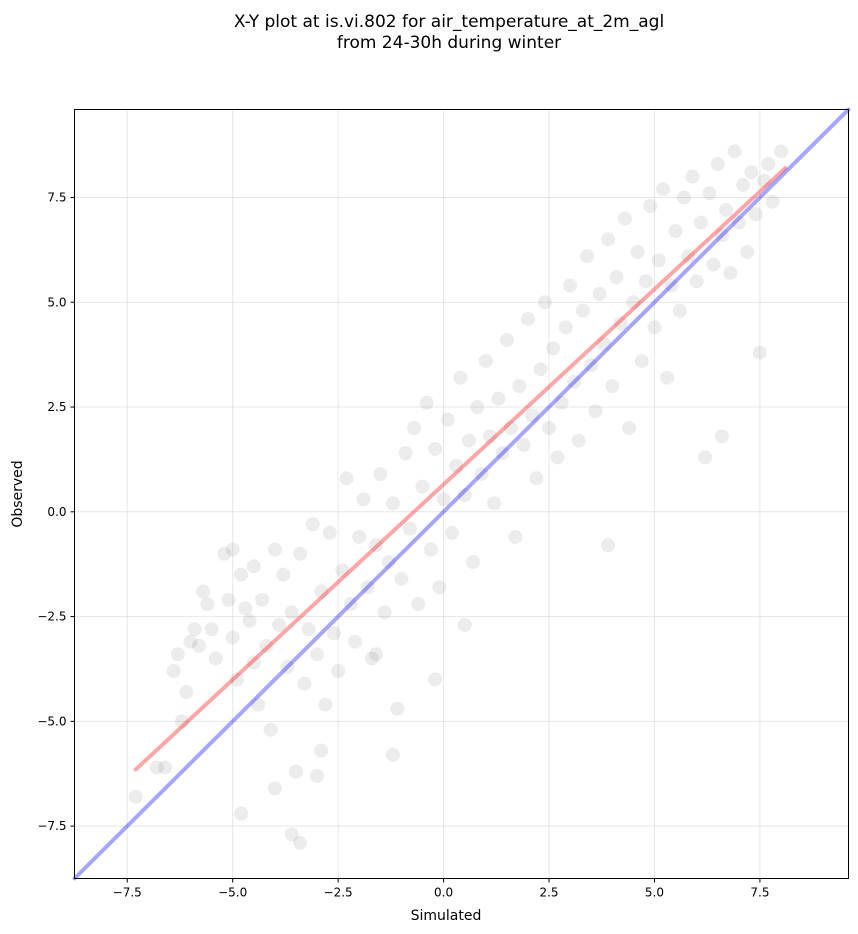  I want to click on y-axis-label: Observed, so click(18, 493).